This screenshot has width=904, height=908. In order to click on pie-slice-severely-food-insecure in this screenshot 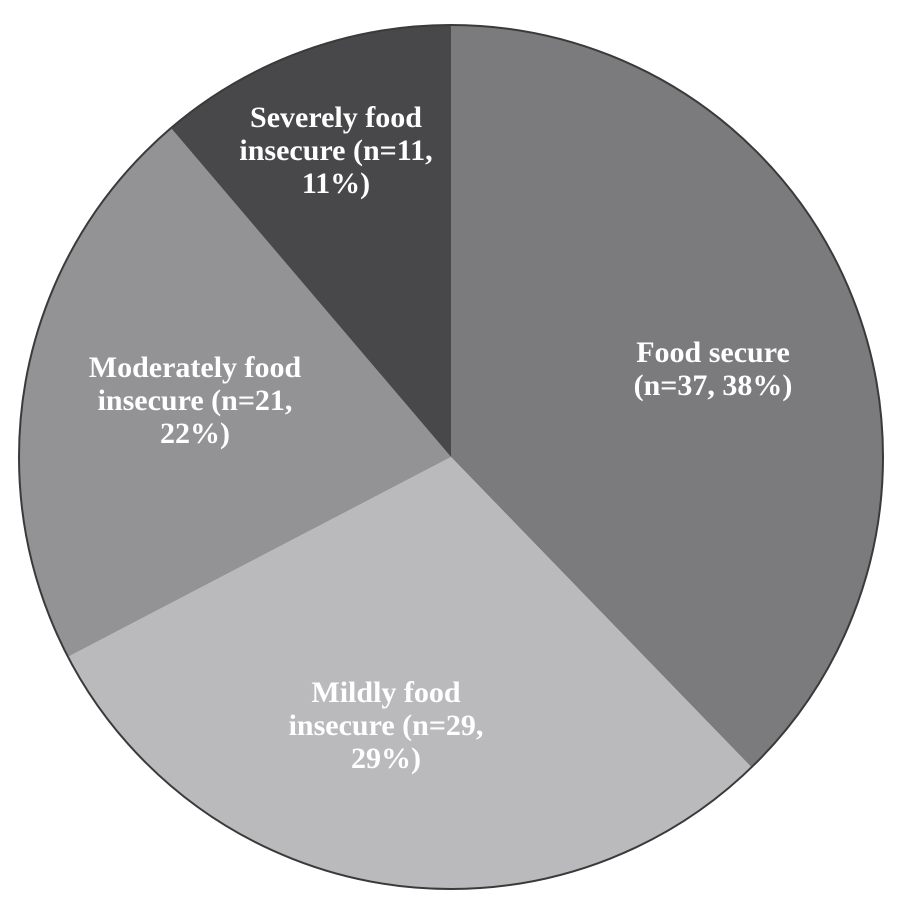, I will do `click(310, 241)`.